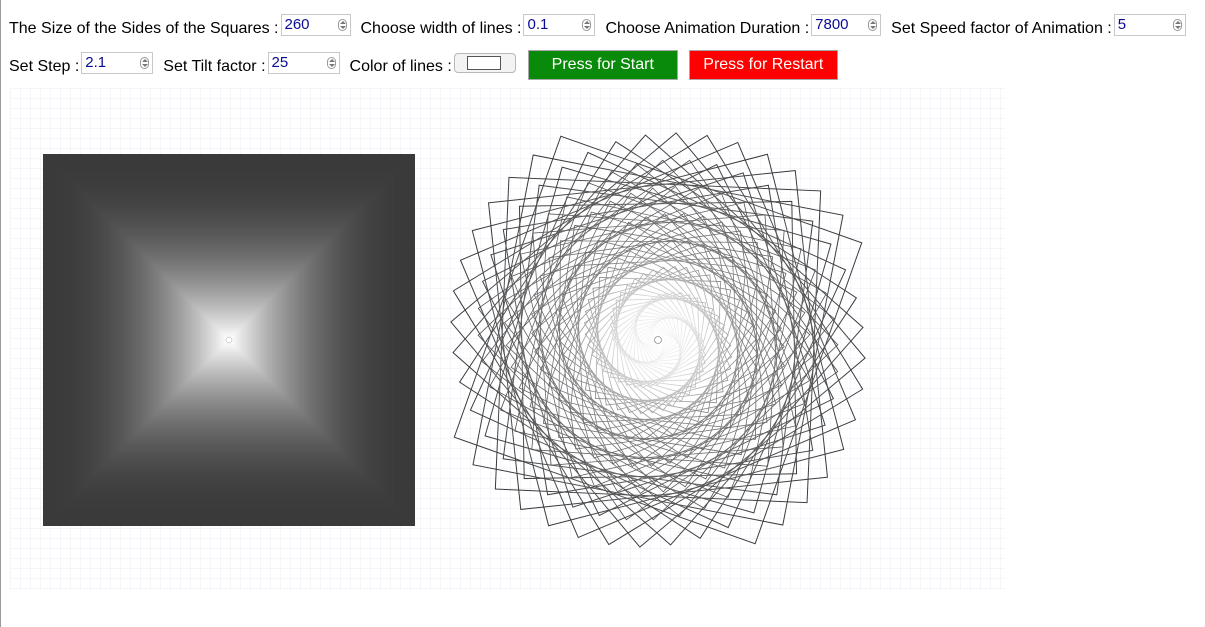  Describe the element at coordinates (1001, 28) in the screenshot. I see `speed-label: Set Speed factor of Animation :` at that location.